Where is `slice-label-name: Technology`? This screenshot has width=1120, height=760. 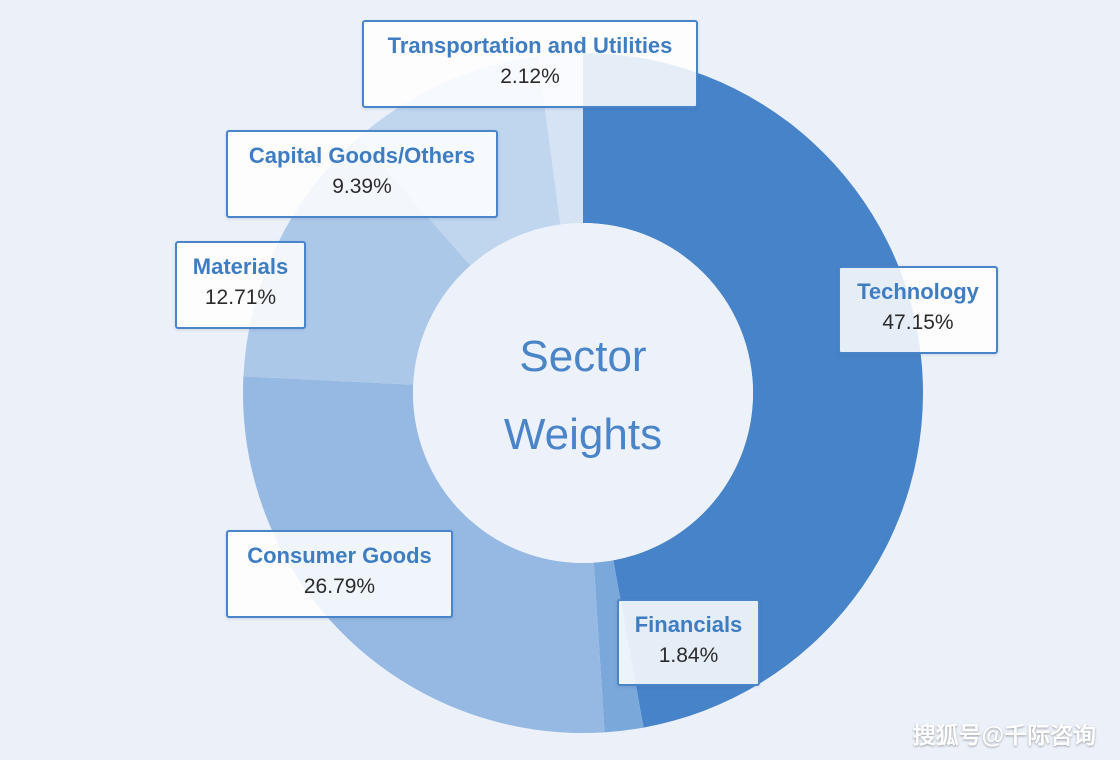
slice-label-name: Technology is located at coordinates (918, 291).